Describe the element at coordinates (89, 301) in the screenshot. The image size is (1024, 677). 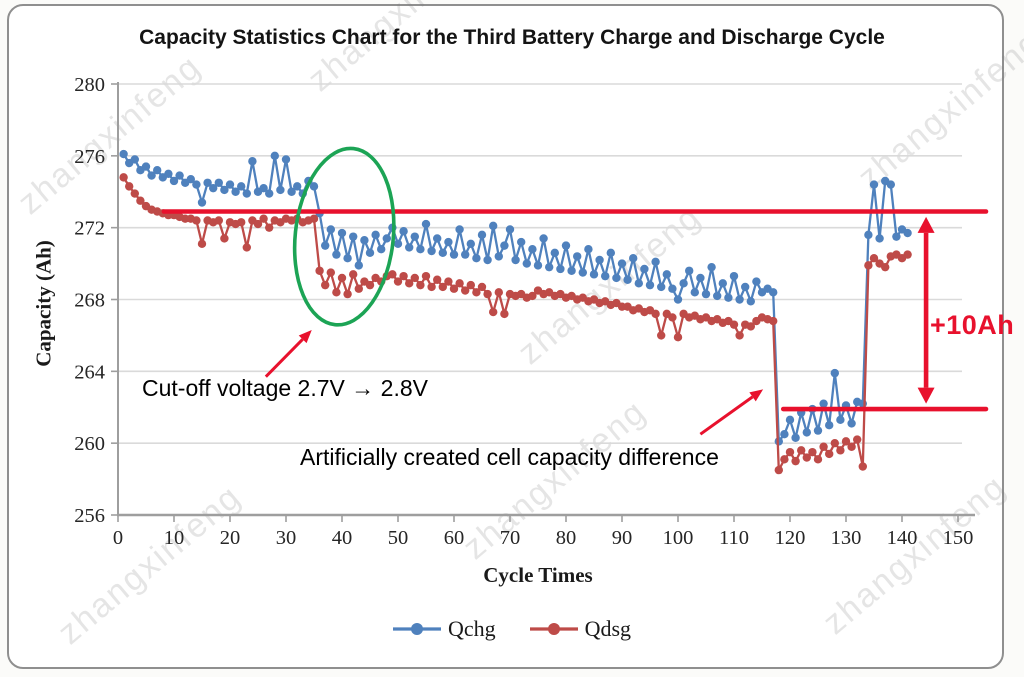
I see `y-tick-label: 268` at that location.